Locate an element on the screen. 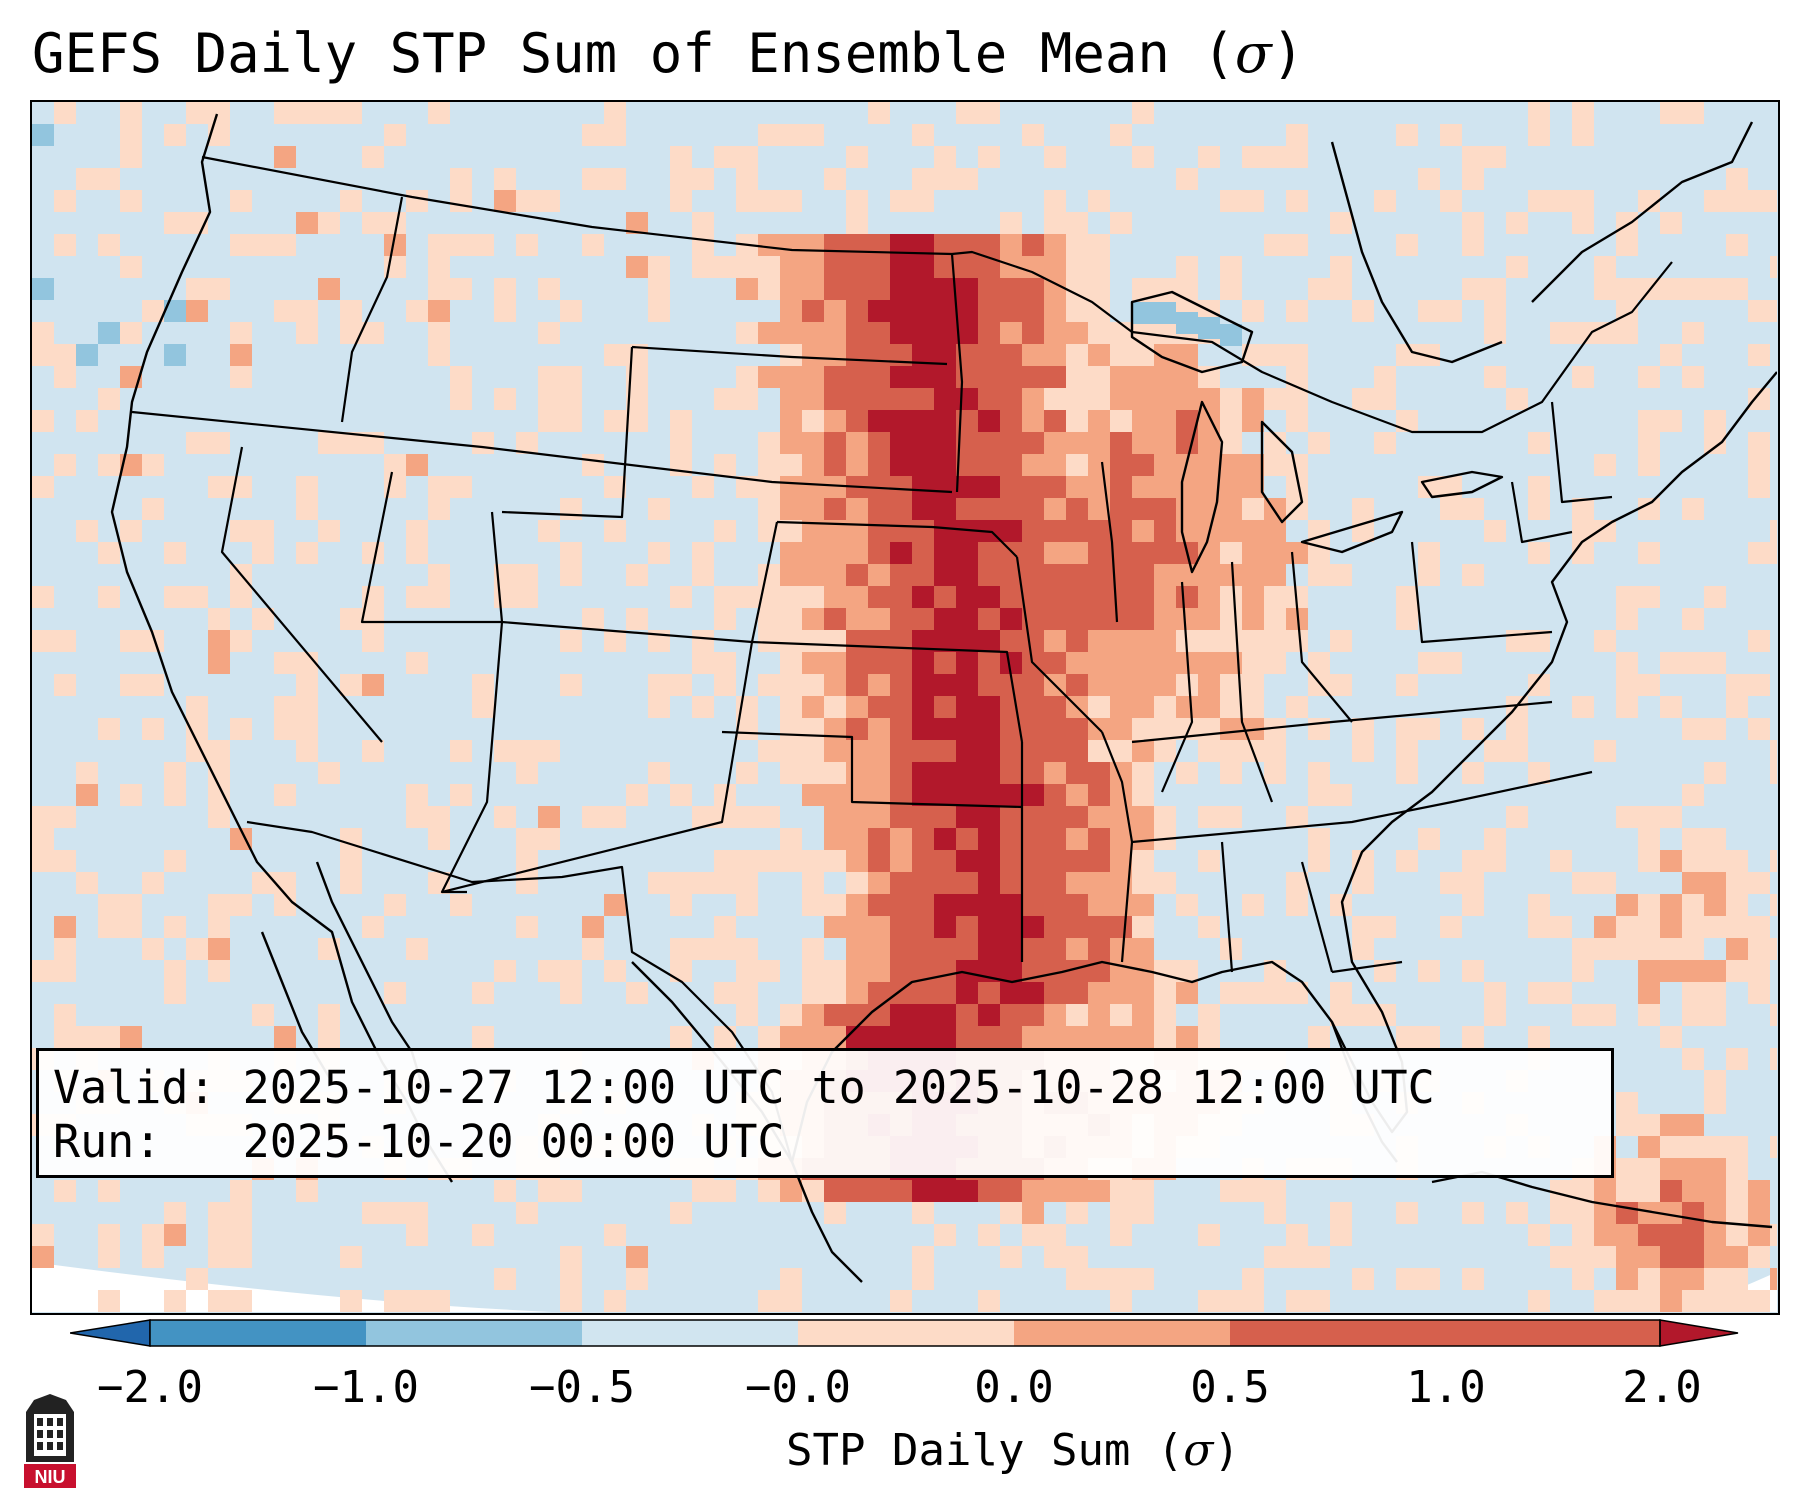 This screenshot has height=1506, width=1803. colorbar-tick-8: 2.0 is located at coordinates (1662, 1387).